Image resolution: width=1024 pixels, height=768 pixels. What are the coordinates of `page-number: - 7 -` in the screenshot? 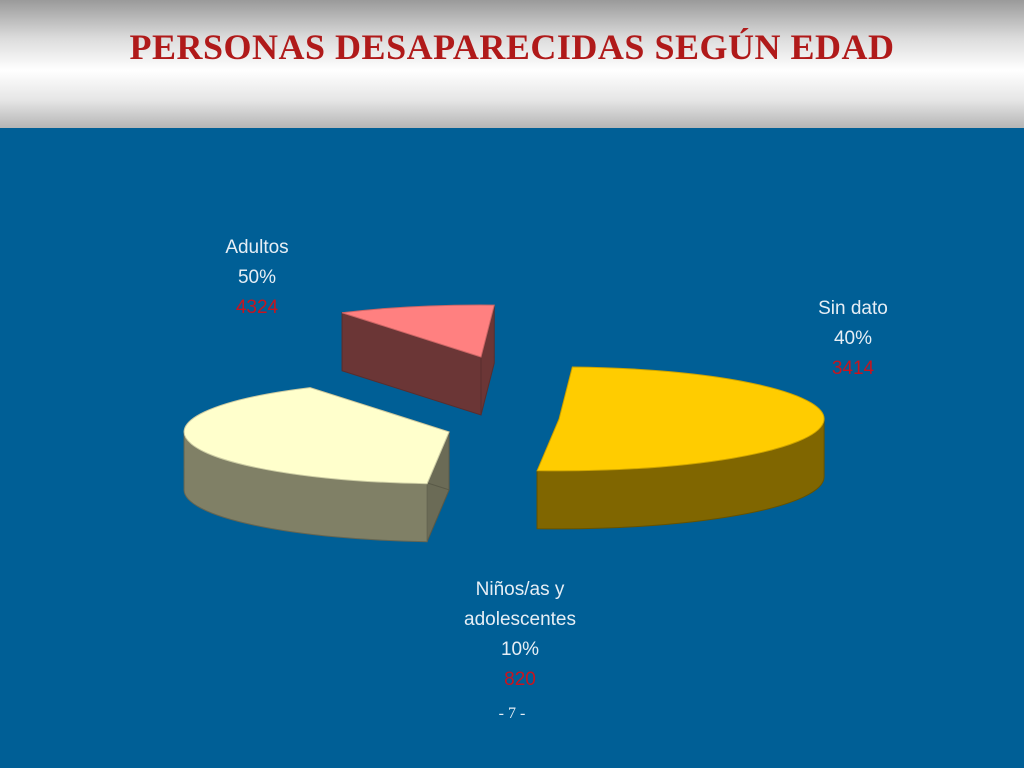 It's located at (512, 713).